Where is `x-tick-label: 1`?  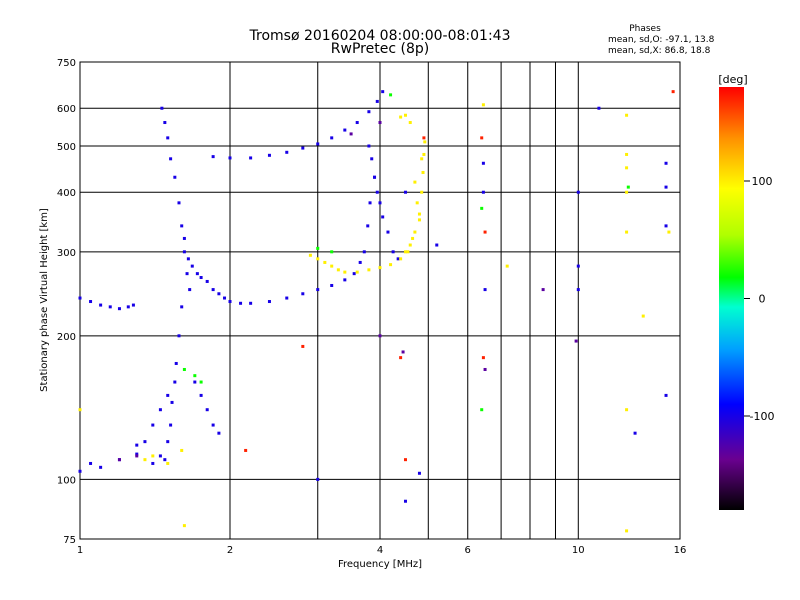
x-tick-label: 1 is located at coordinates (80, 550).